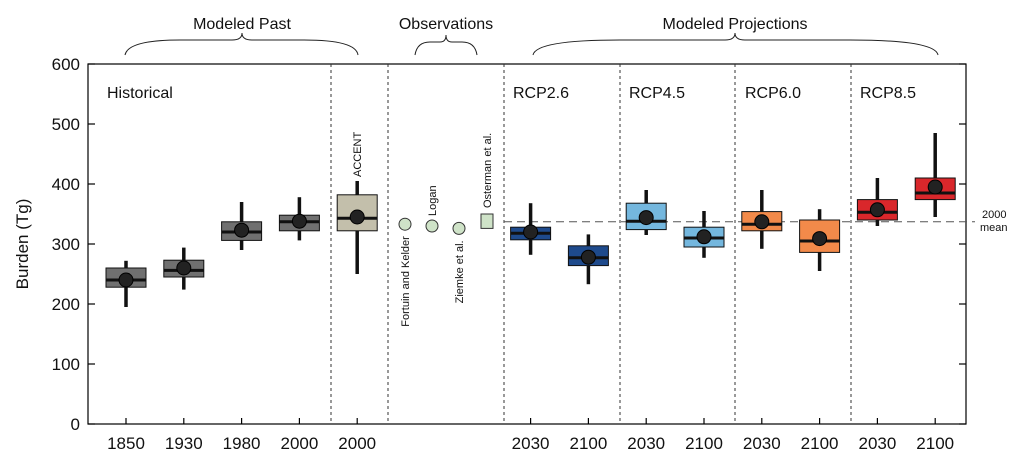 The image size is (1019, 451). I want to click on x-tick-label-12: 2100, so click(935, 442).